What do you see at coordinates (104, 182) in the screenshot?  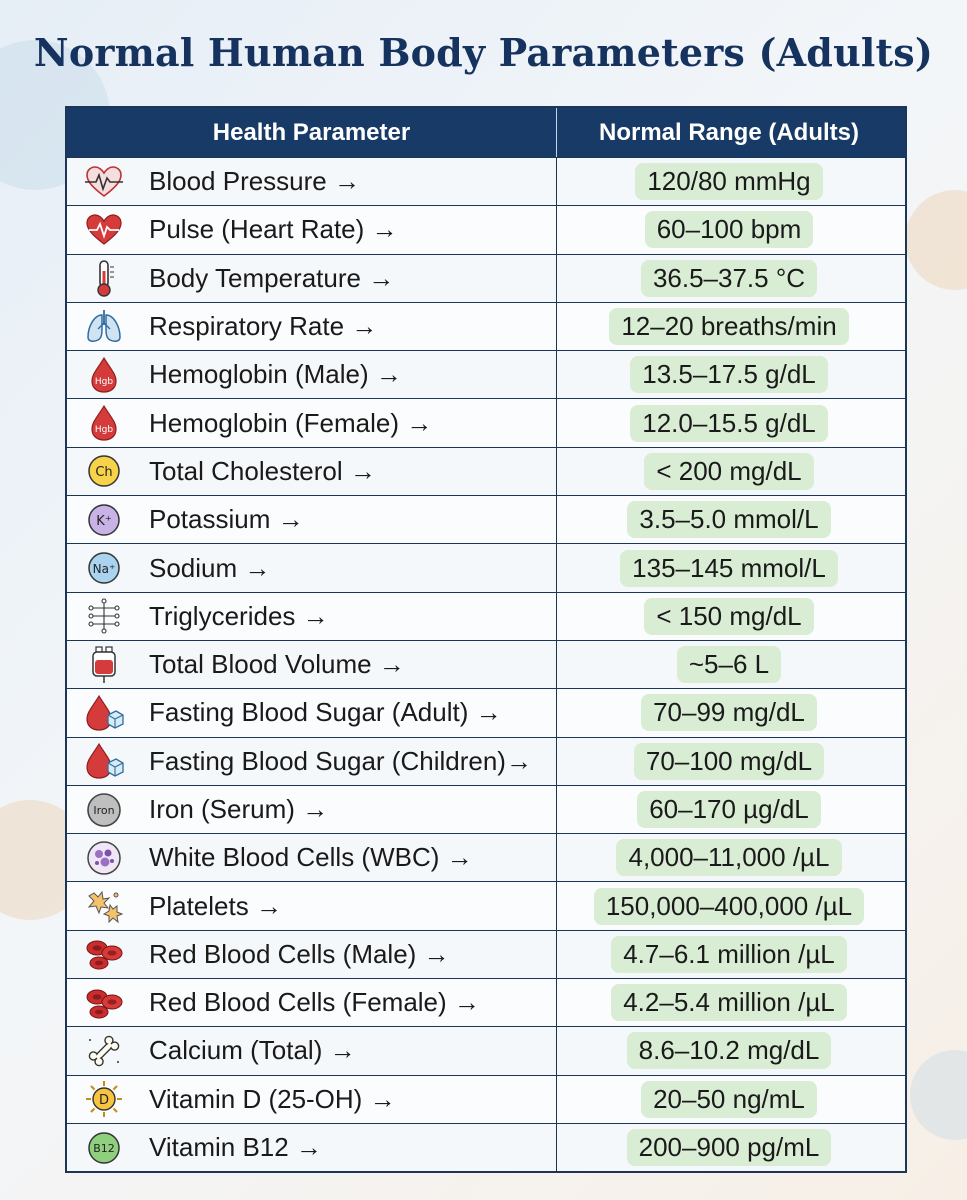 I see `heart-pulse-outline-icon` at bounding box center [104, 182].